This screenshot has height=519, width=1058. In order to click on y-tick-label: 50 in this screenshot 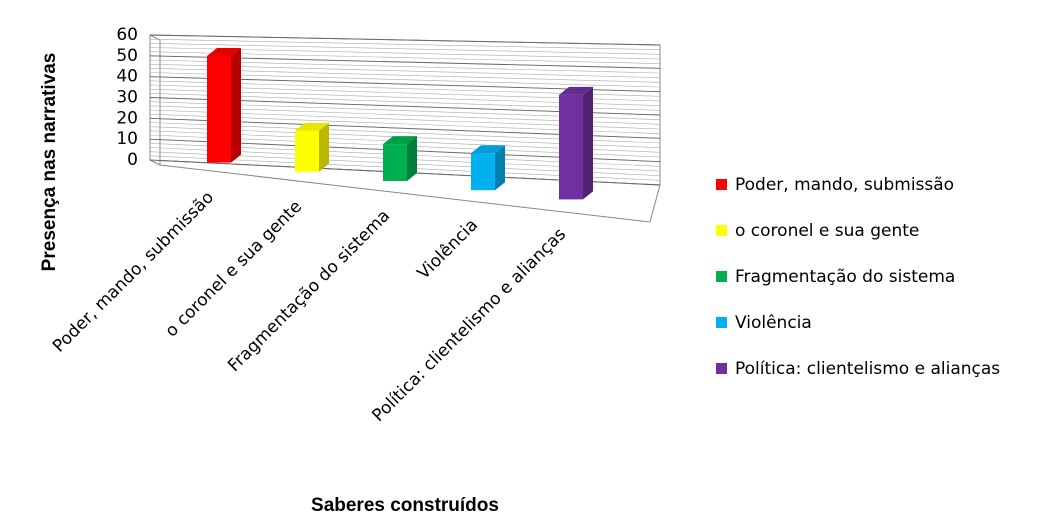, I will do `click(127, 56)`.